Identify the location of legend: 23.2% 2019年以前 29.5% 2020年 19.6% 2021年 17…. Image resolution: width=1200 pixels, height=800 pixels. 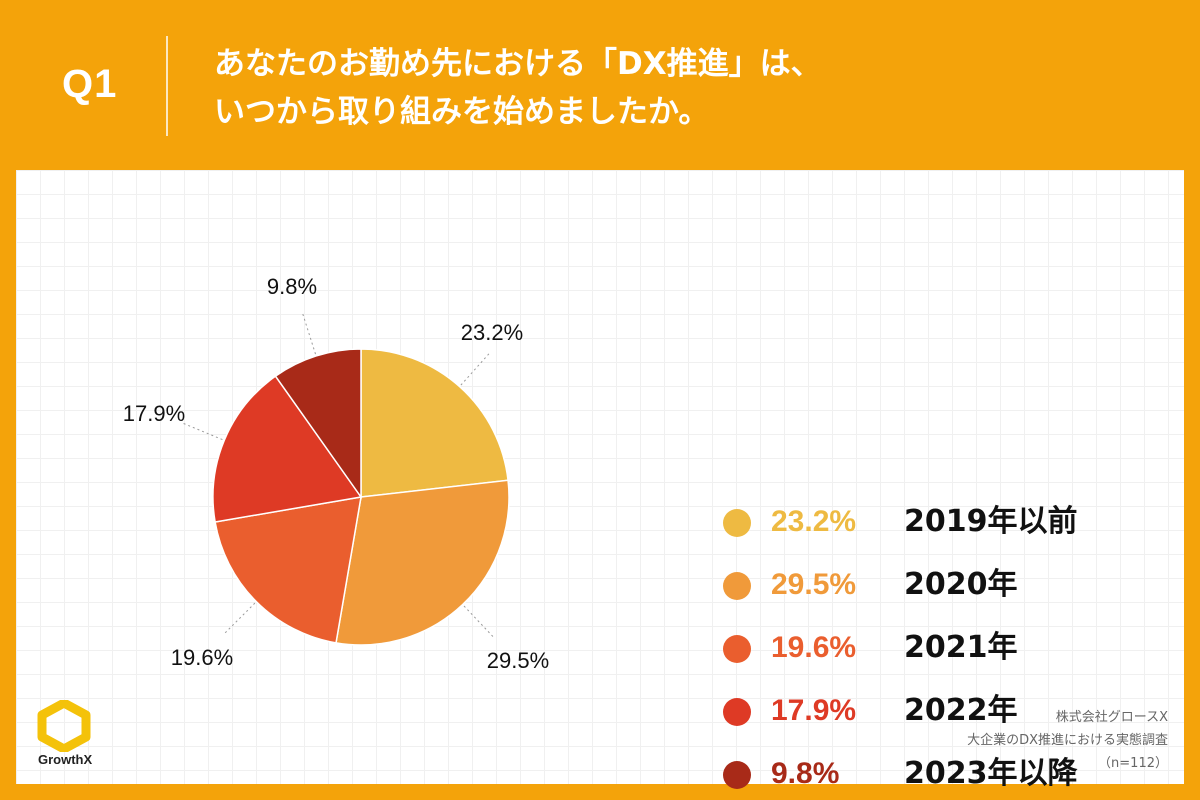
(918, 646).